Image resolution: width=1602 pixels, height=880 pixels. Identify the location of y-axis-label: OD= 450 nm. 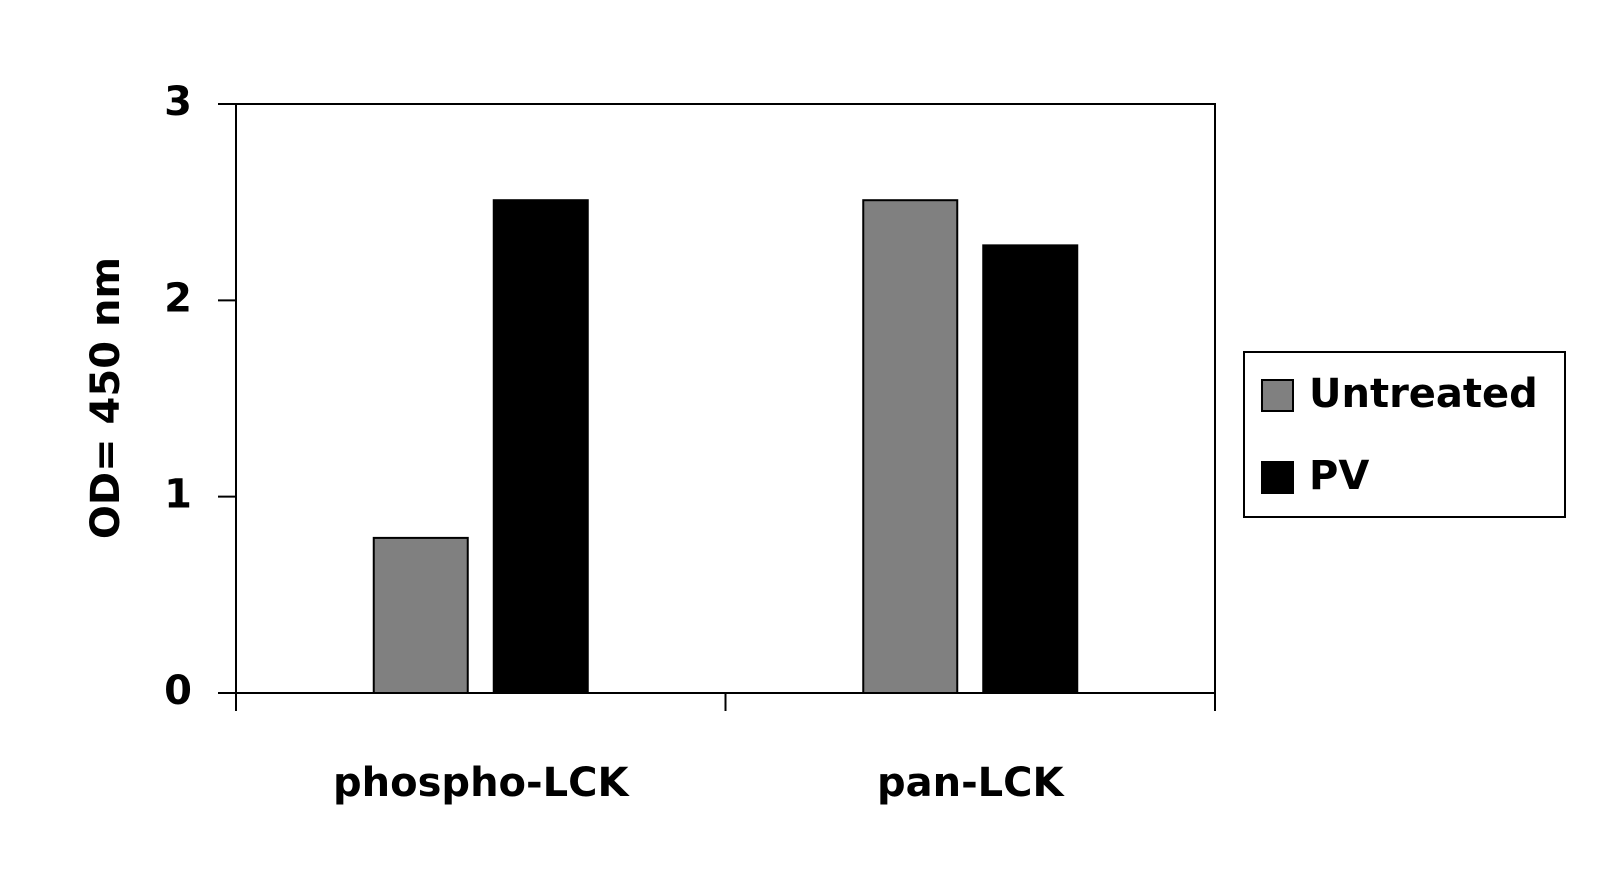
(106, 398).